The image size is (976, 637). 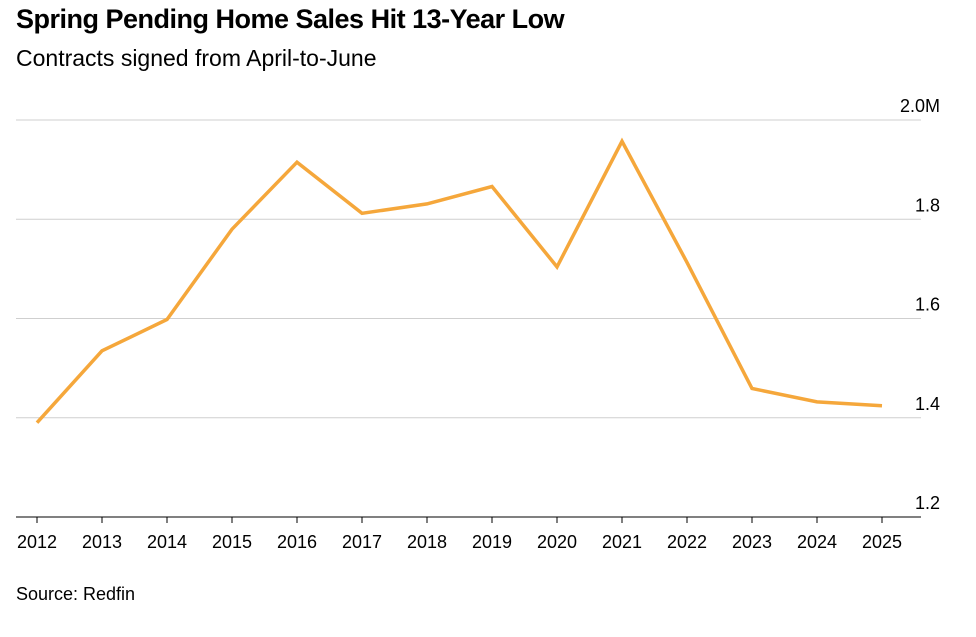 I want to click on x-tick-label: 2015, so click(x=232, y=542).